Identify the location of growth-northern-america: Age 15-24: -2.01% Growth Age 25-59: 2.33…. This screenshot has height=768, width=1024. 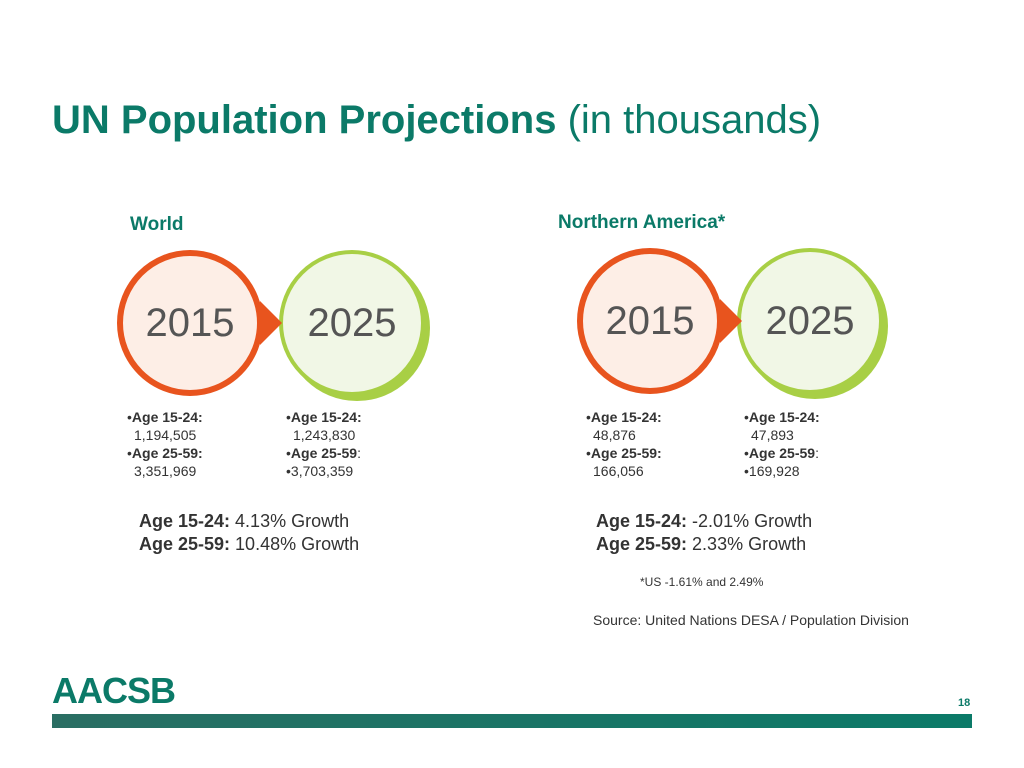
(704, 532).